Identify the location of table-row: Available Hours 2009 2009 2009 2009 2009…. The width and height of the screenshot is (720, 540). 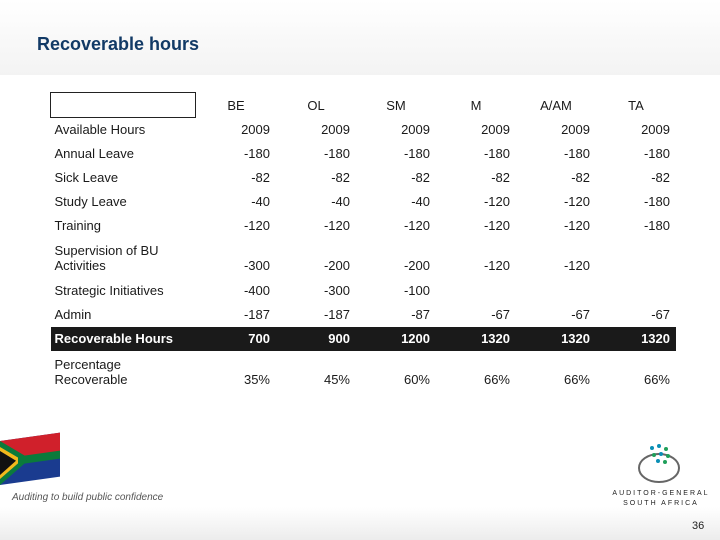
(364, 130).